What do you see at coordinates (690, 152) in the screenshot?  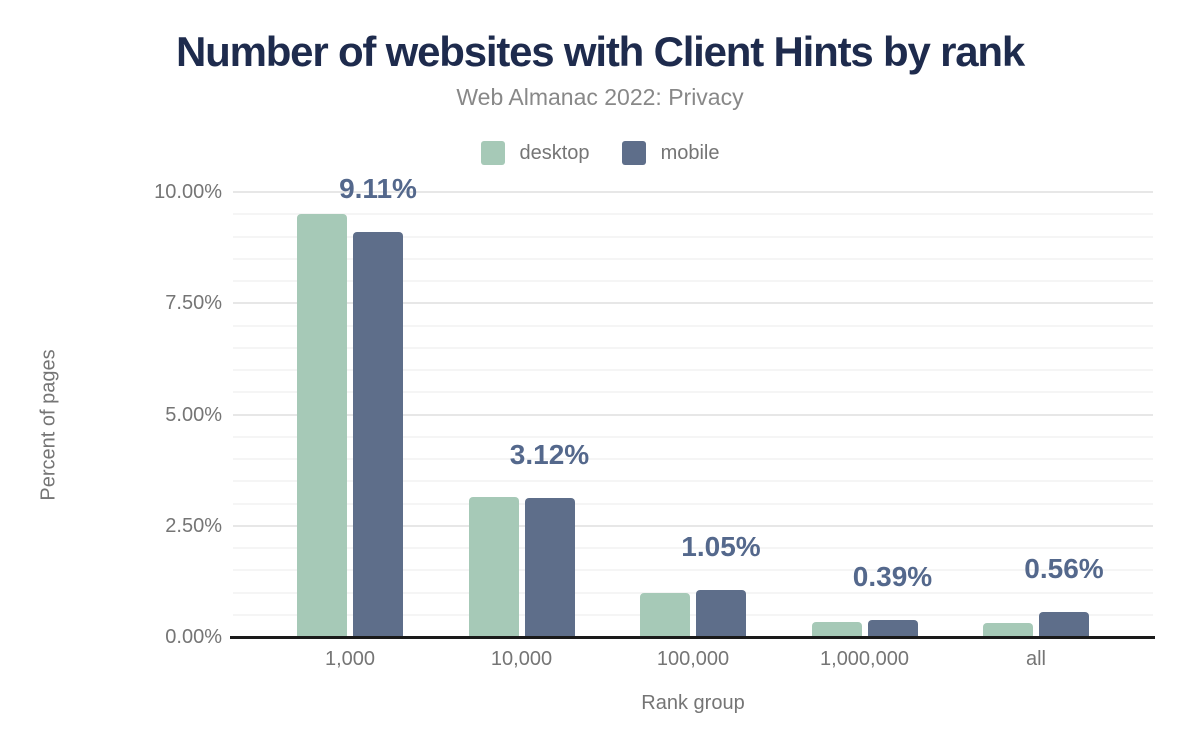 I see `legend-label-mobile: mobile` at bounding box center [690, 152].